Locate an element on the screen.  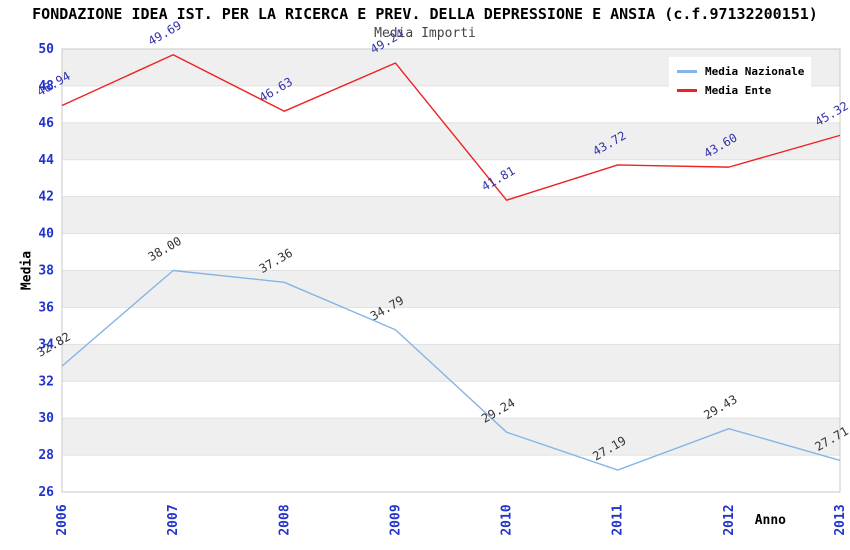
legend-item-media-ente: Media Ente is located at coordinates (740, 90).